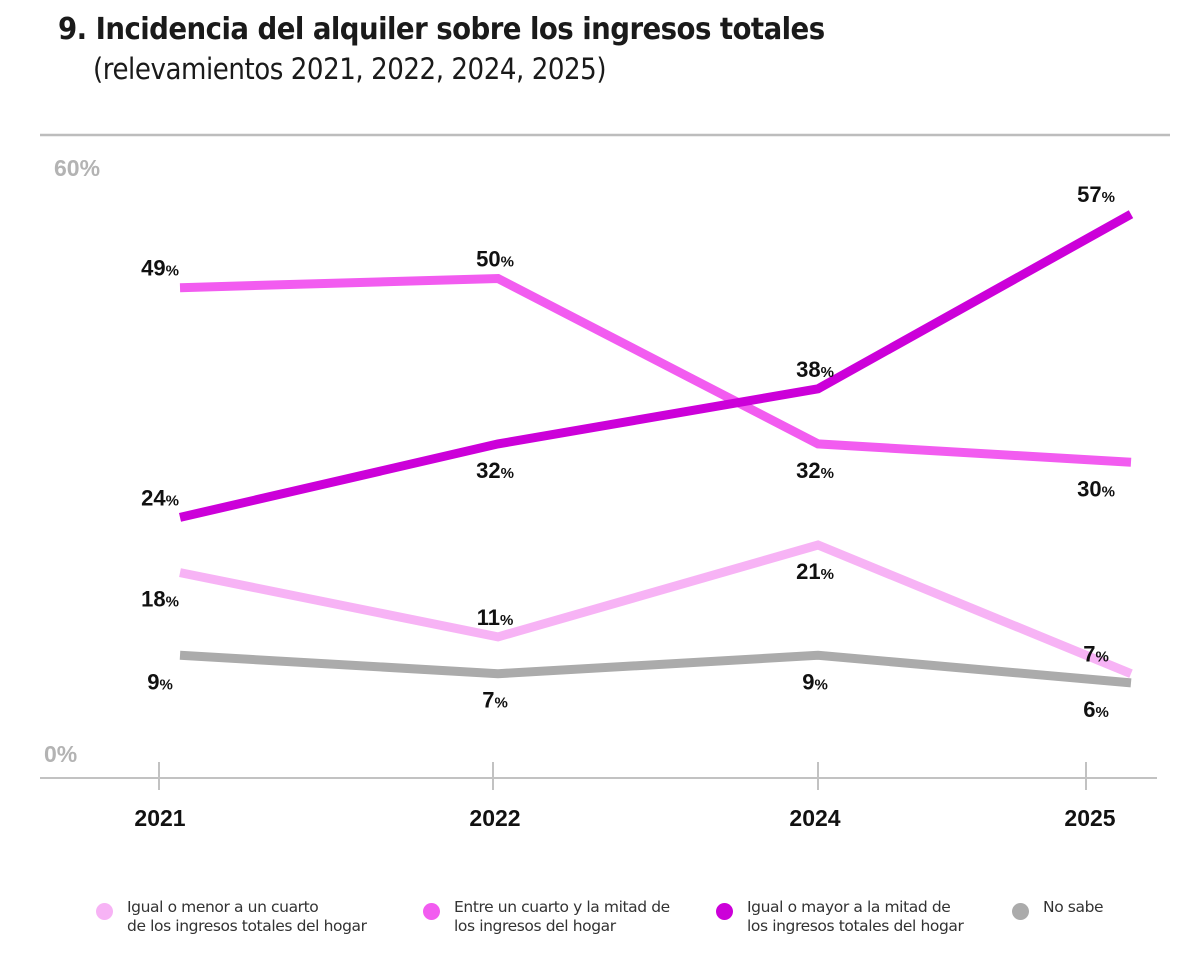 The image size is (1200, 966). Describe the element at coordinates (815, 571) in the screenshot. I see `data-label: 21%` at that location.